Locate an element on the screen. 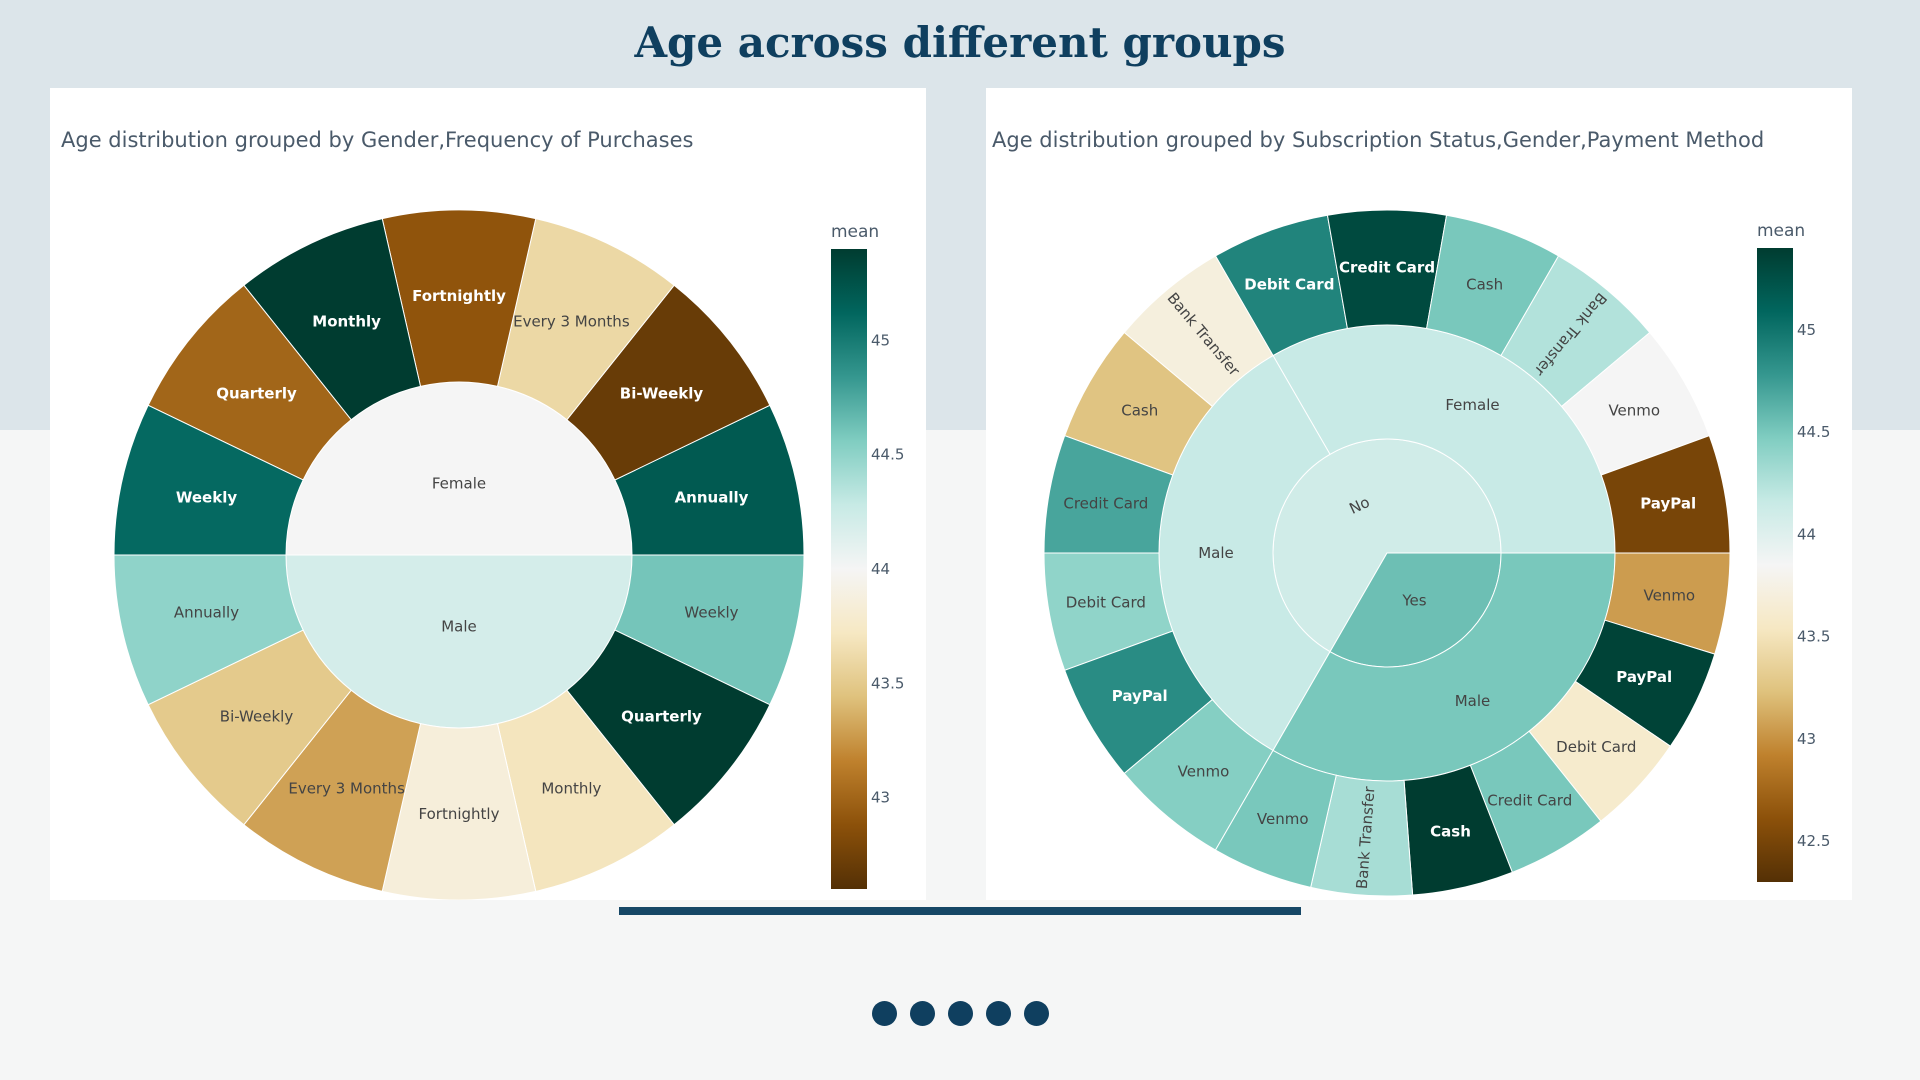  sunburst-segment-no-male-credit-card is located at coordinates (1108, 494).